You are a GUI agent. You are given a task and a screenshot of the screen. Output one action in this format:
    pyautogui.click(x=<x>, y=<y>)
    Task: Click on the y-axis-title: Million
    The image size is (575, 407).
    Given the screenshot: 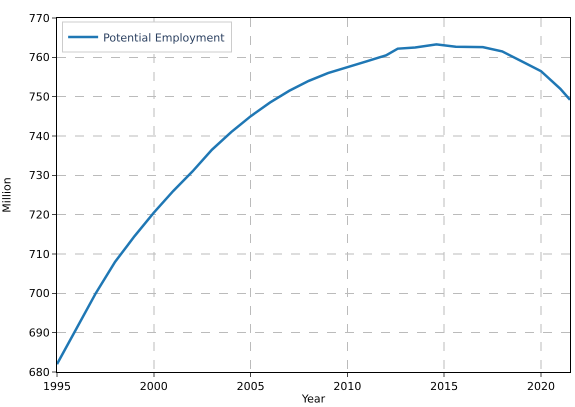 What is the action you would take?
    pyautogui.click(x=7, y=195)
    